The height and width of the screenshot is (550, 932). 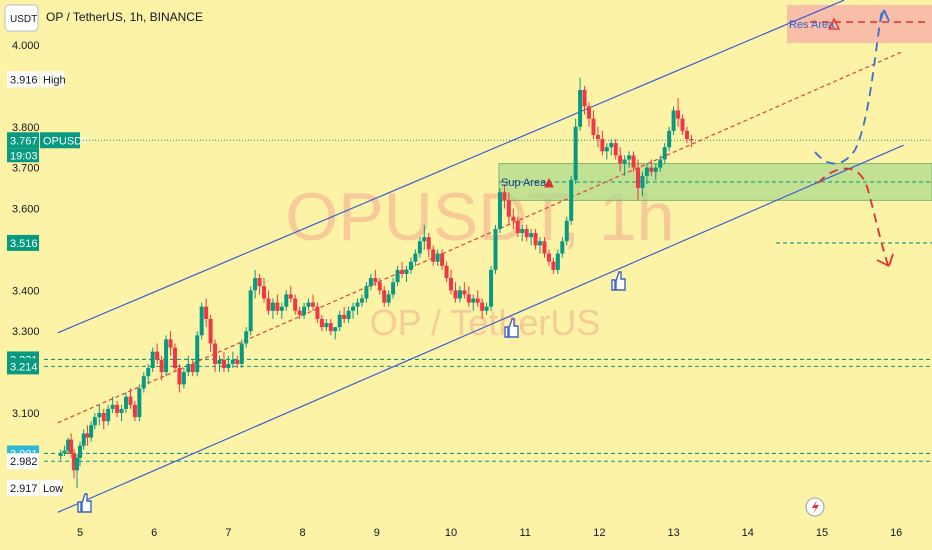 What do you see at coordinates (599, 533) in the screenshot?
I see `x-tick-label: 12` at bounding box center [599, 533].